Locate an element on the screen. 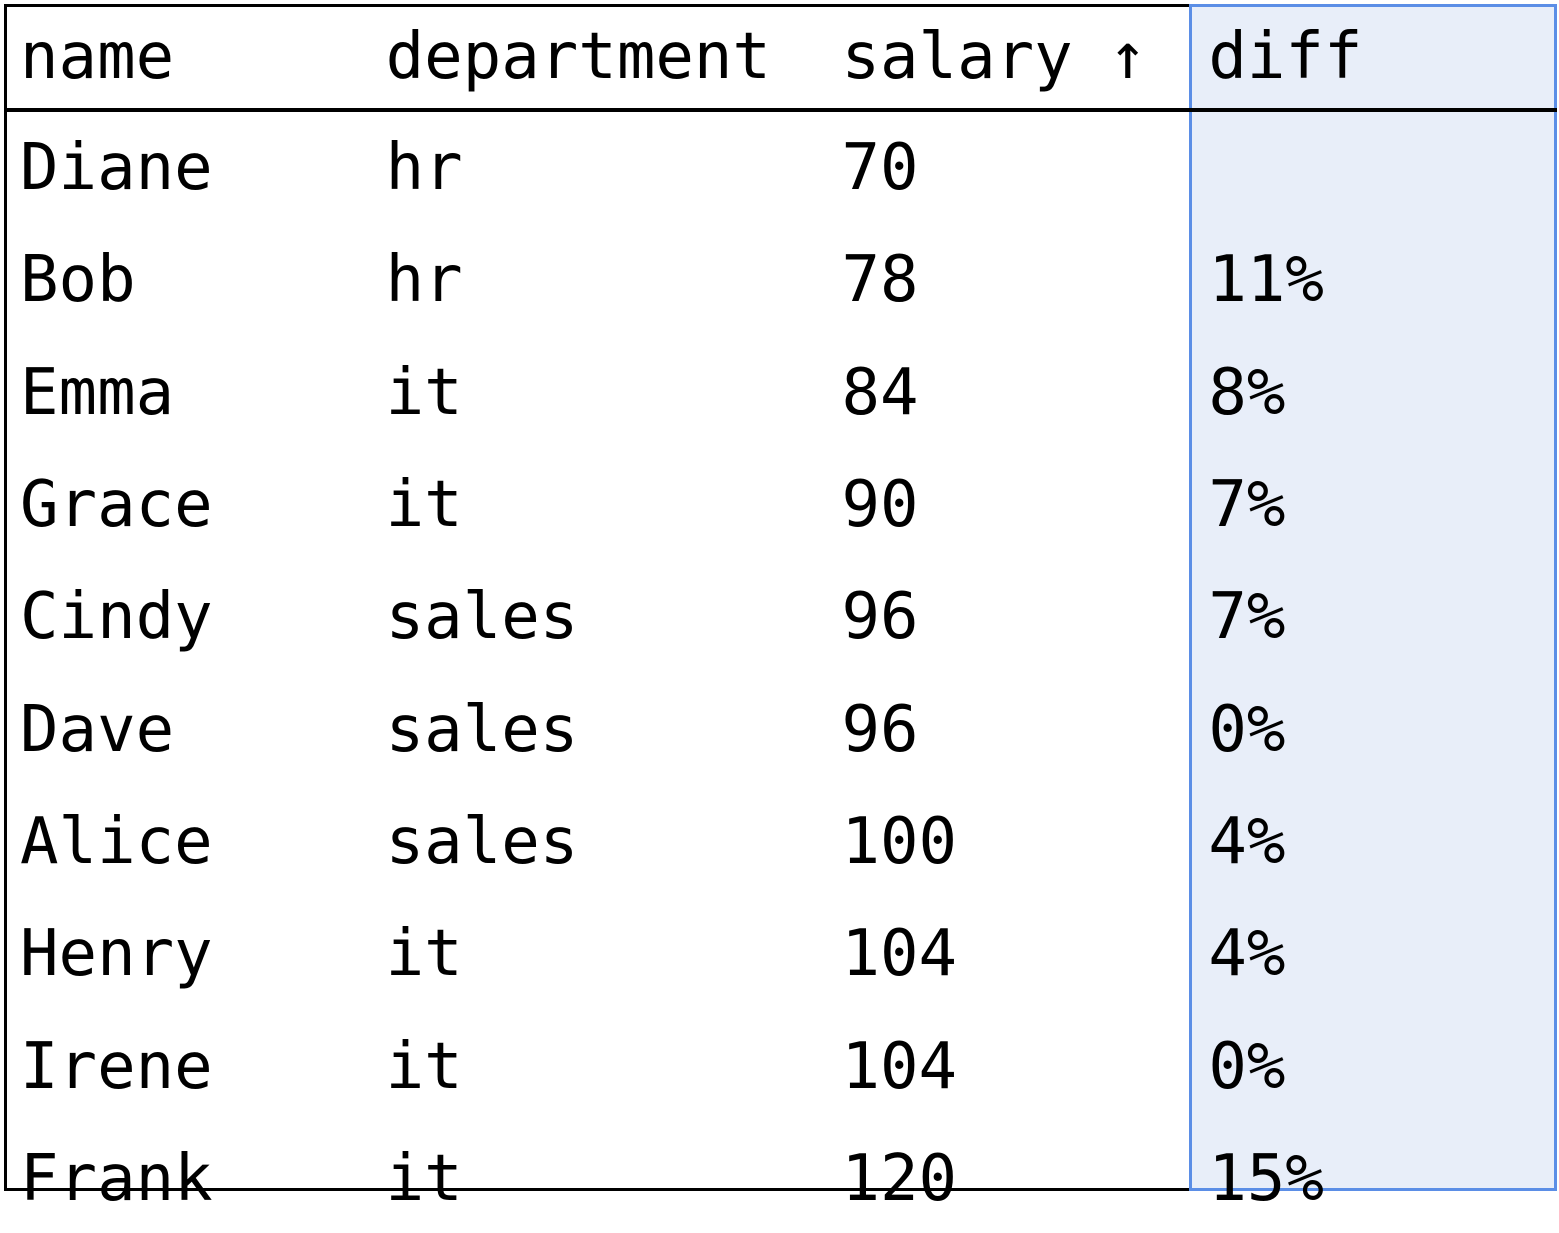 The width and height of the screenshot is (1559, 1233). cell-salary: 78 is located at coordinates (880, 280).